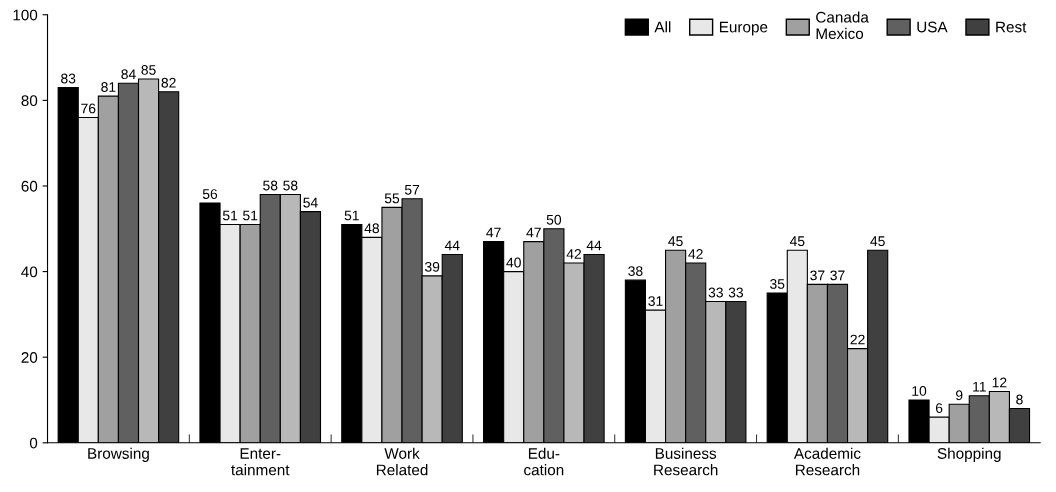  I want to click on y-tick-label: 100, so click(25, 15).